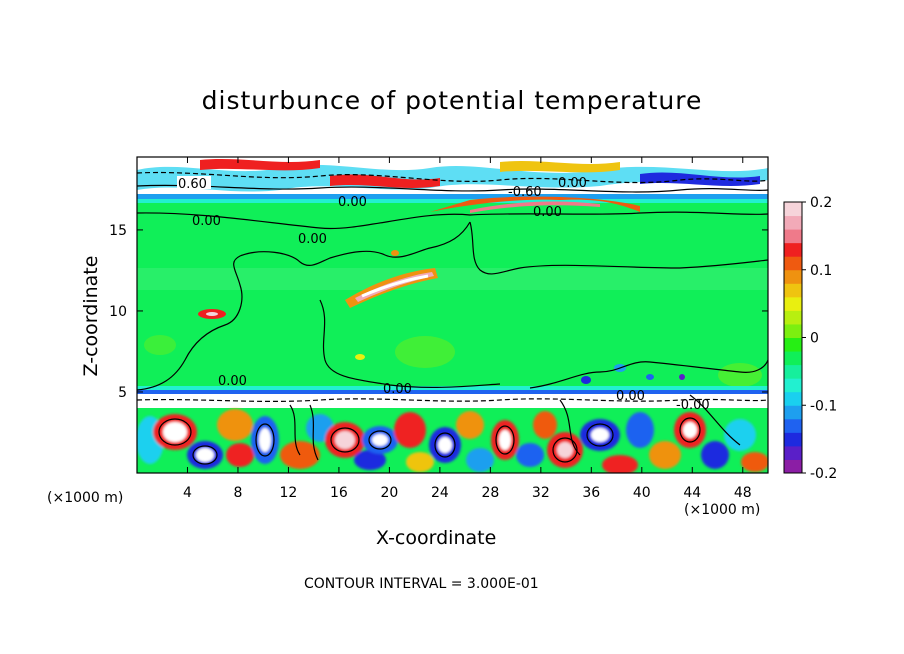  Describe the element at coordinates (436, 538) in the screenshot. I see `x-axis-label: X-coordinate` at that location.